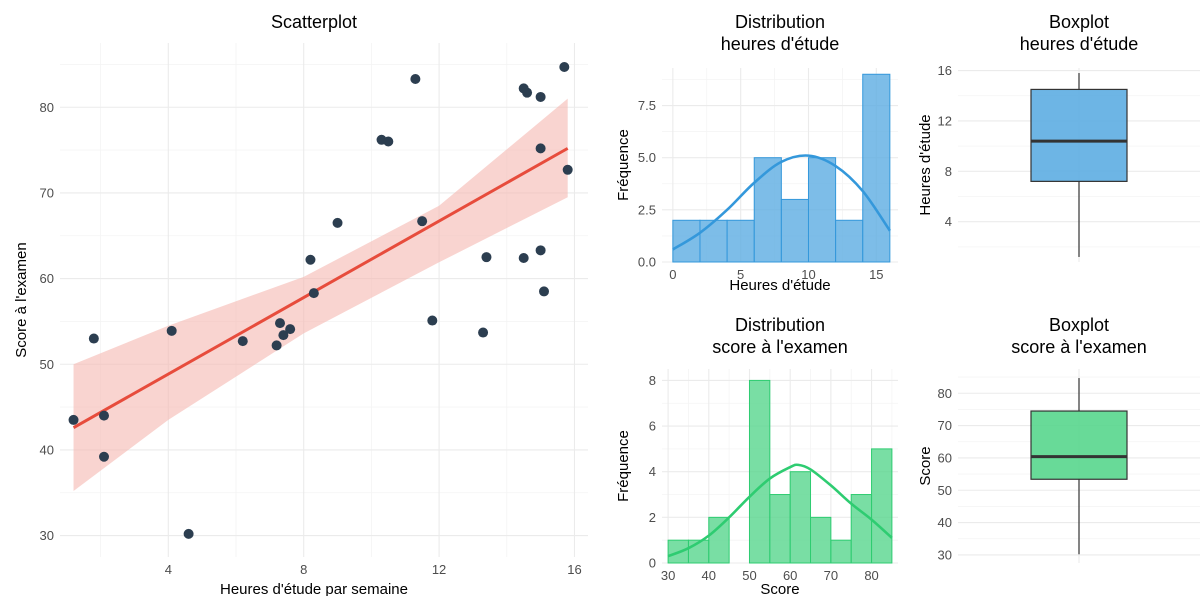 This screenshot has width=1200, height=596. Describe the element at coordinates (1079, 22) in the screenshot. I see `hours-box-title-line-1: Boxplot` at that location.